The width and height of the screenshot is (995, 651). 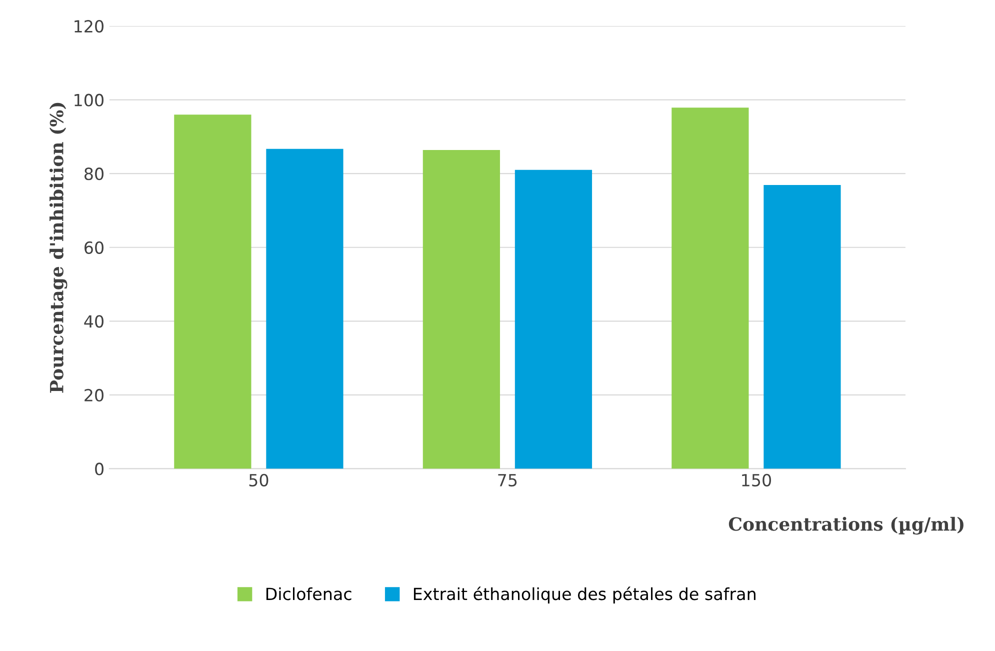 I want to click on x-tick-label: 150, so click(x=756, y=480).